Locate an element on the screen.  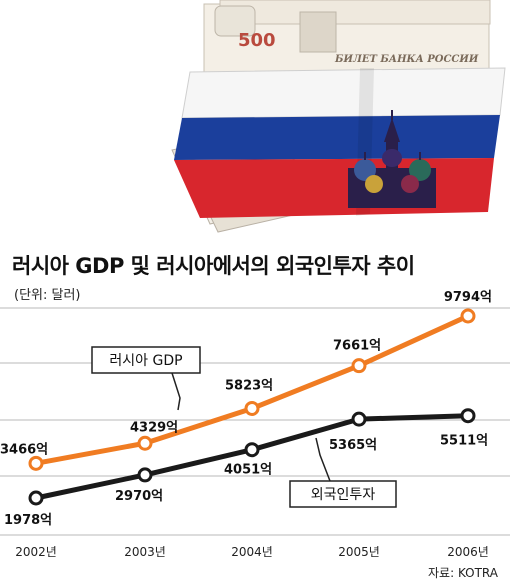
cathedral-icon is located at coordinates (392, 159).